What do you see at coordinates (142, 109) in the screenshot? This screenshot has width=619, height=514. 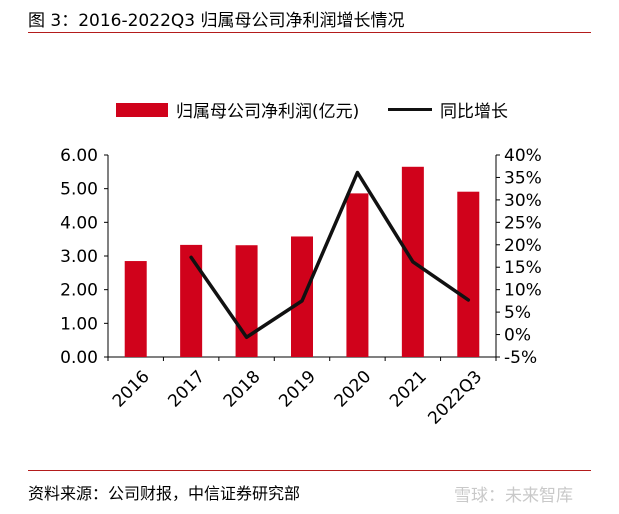 I see `legend-bar-swatch` at bounding box center [142, 109].